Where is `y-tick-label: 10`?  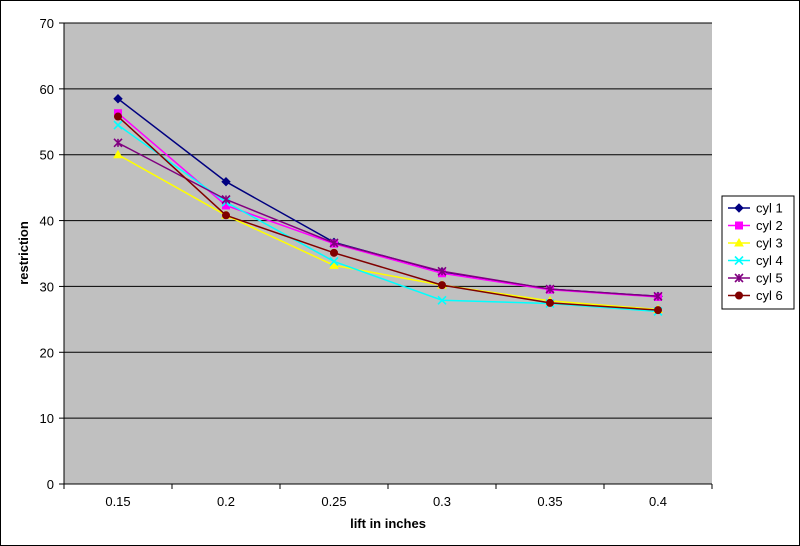
y-tick-label: 10 is located at coordinates (47, 418).